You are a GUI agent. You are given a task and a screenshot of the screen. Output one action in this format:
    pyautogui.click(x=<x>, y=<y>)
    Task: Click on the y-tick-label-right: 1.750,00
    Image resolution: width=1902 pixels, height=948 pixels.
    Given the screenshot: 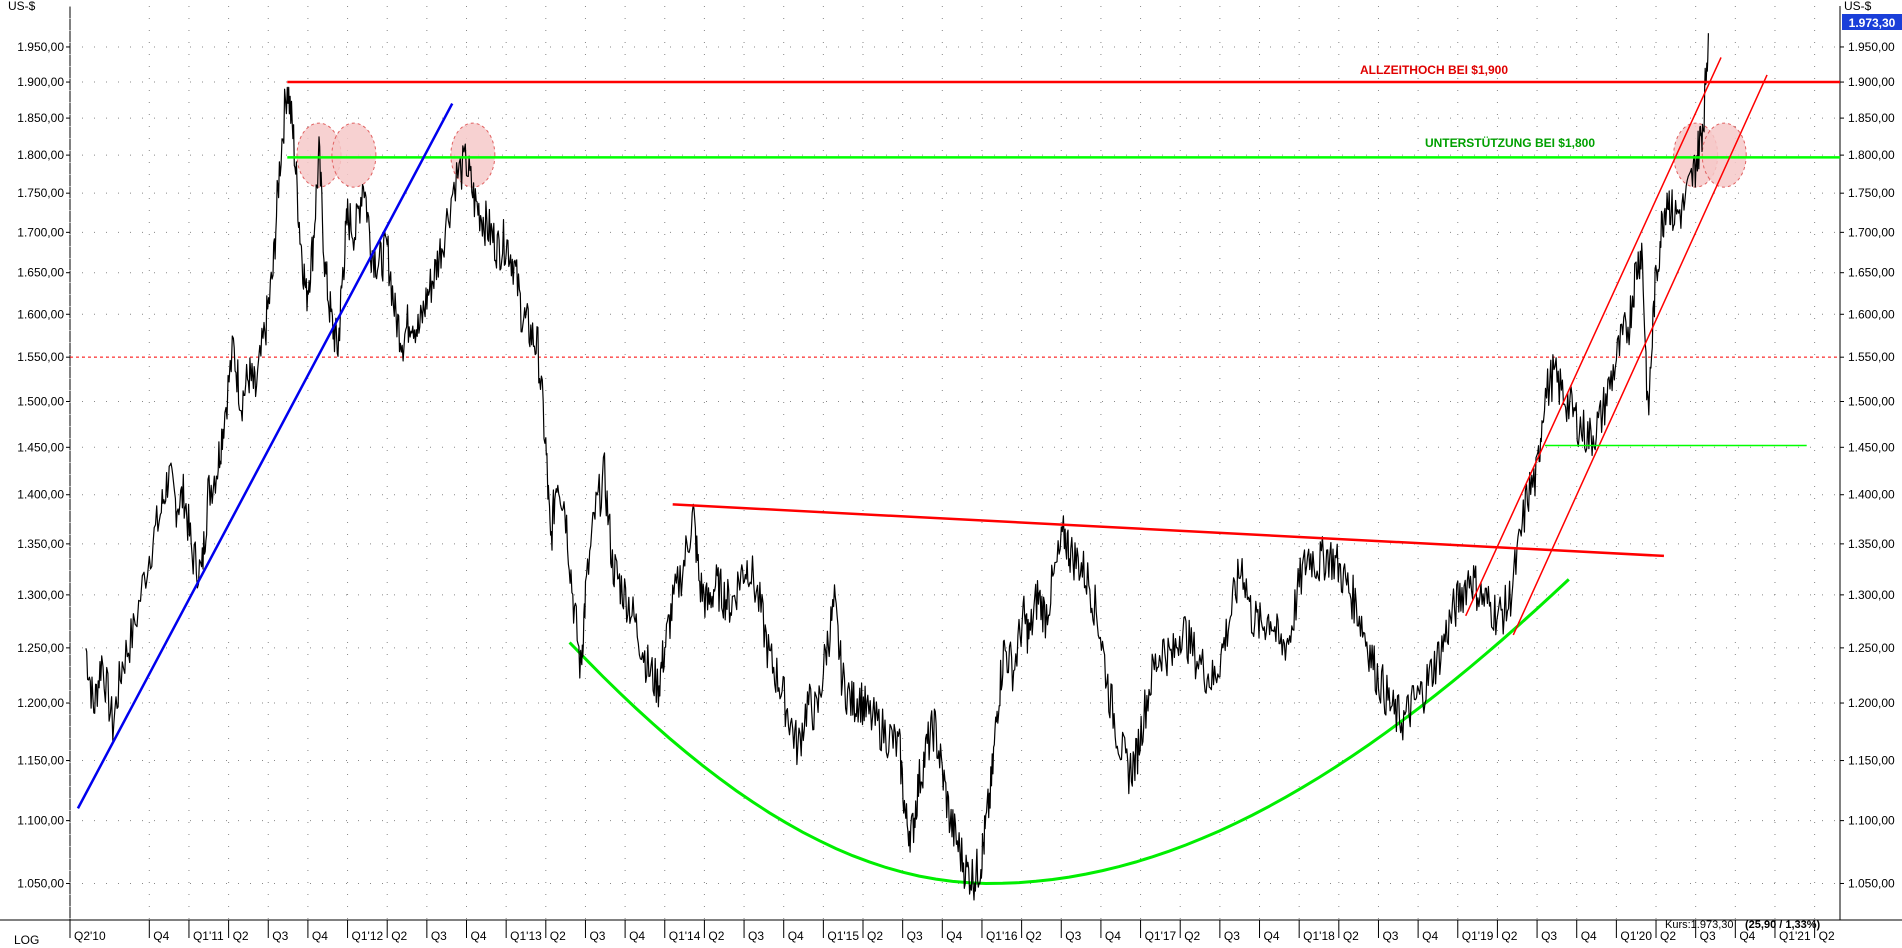 What is the action you would take?
    pyautogui.click(x=1871, y=193)
    